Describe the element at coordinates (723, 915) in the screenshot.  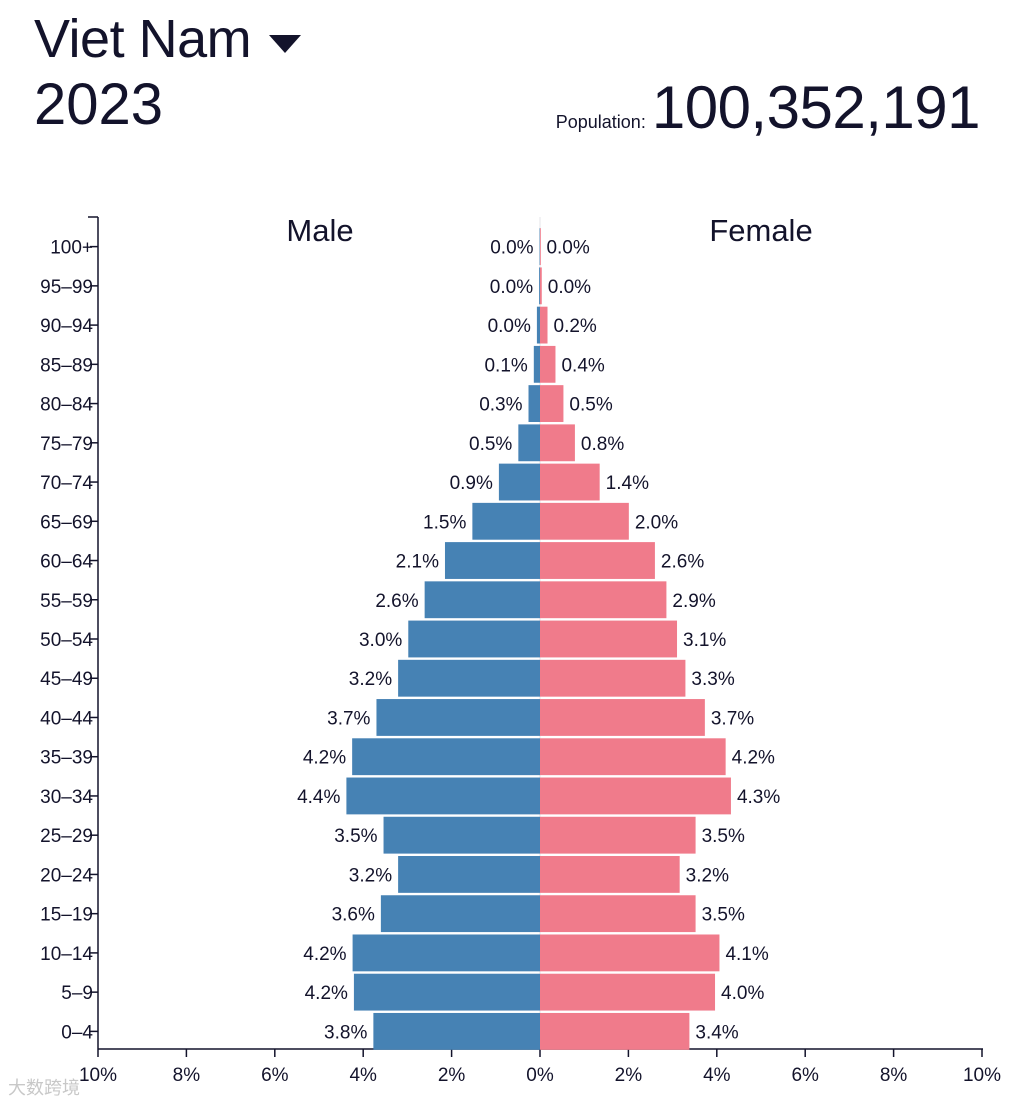
I see `female-value-label-17: 3.5%` at that location.